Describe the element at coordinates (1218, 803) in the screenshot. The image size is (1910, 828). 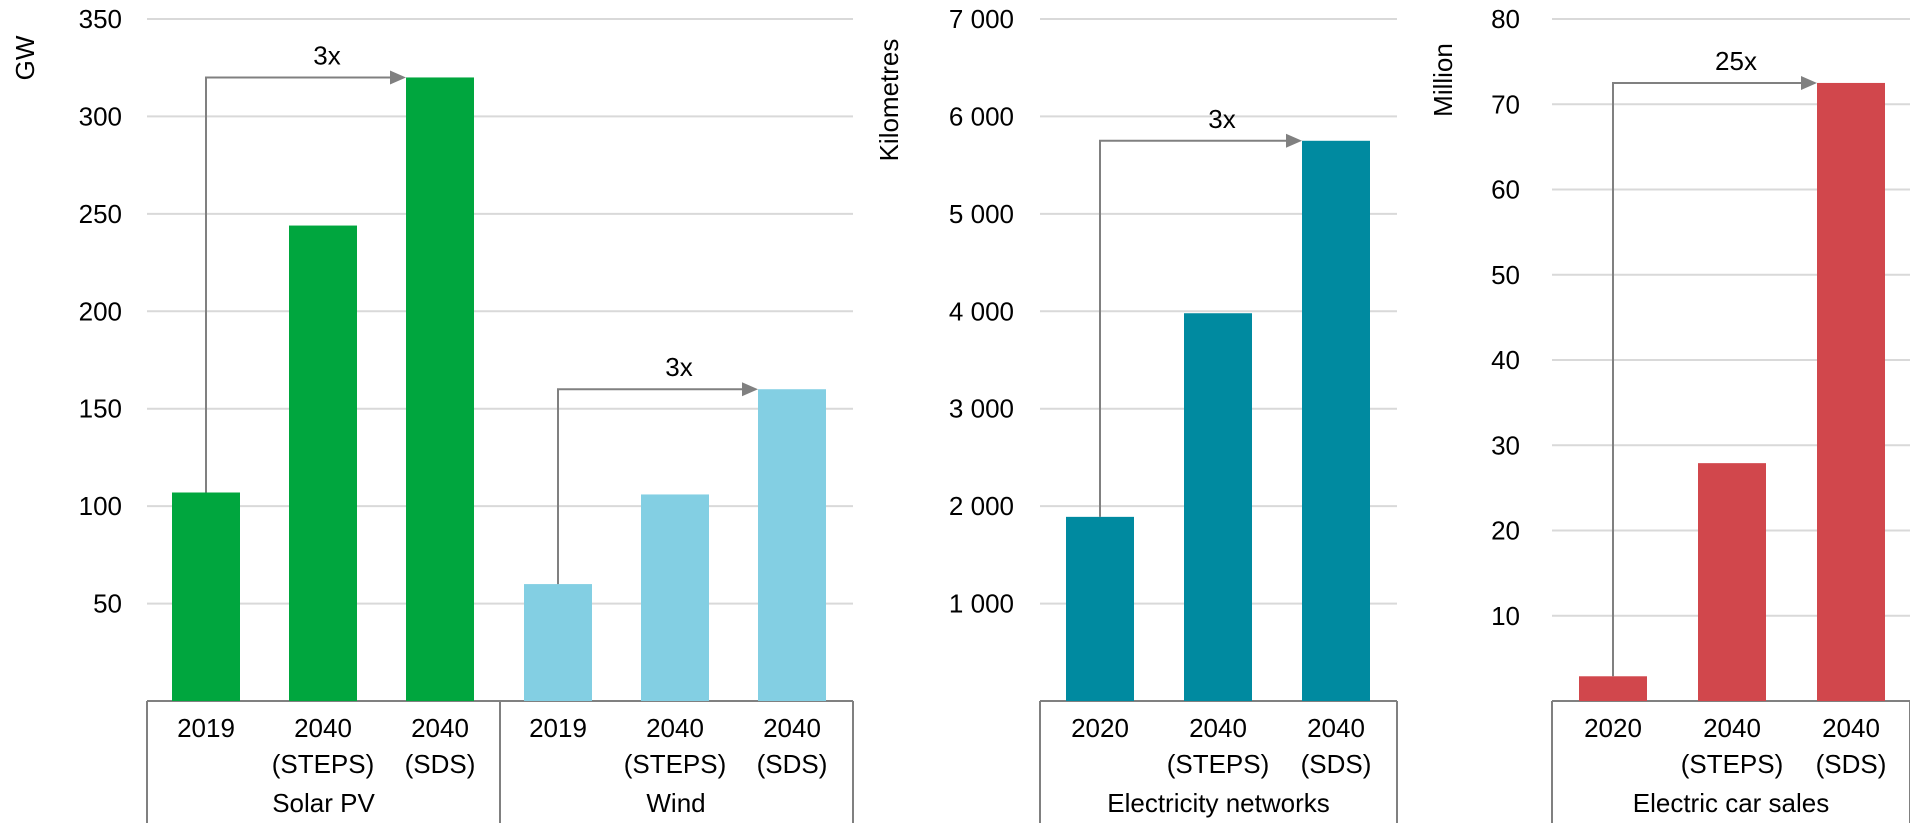
I see `group-label: Electricity networks` at that location.